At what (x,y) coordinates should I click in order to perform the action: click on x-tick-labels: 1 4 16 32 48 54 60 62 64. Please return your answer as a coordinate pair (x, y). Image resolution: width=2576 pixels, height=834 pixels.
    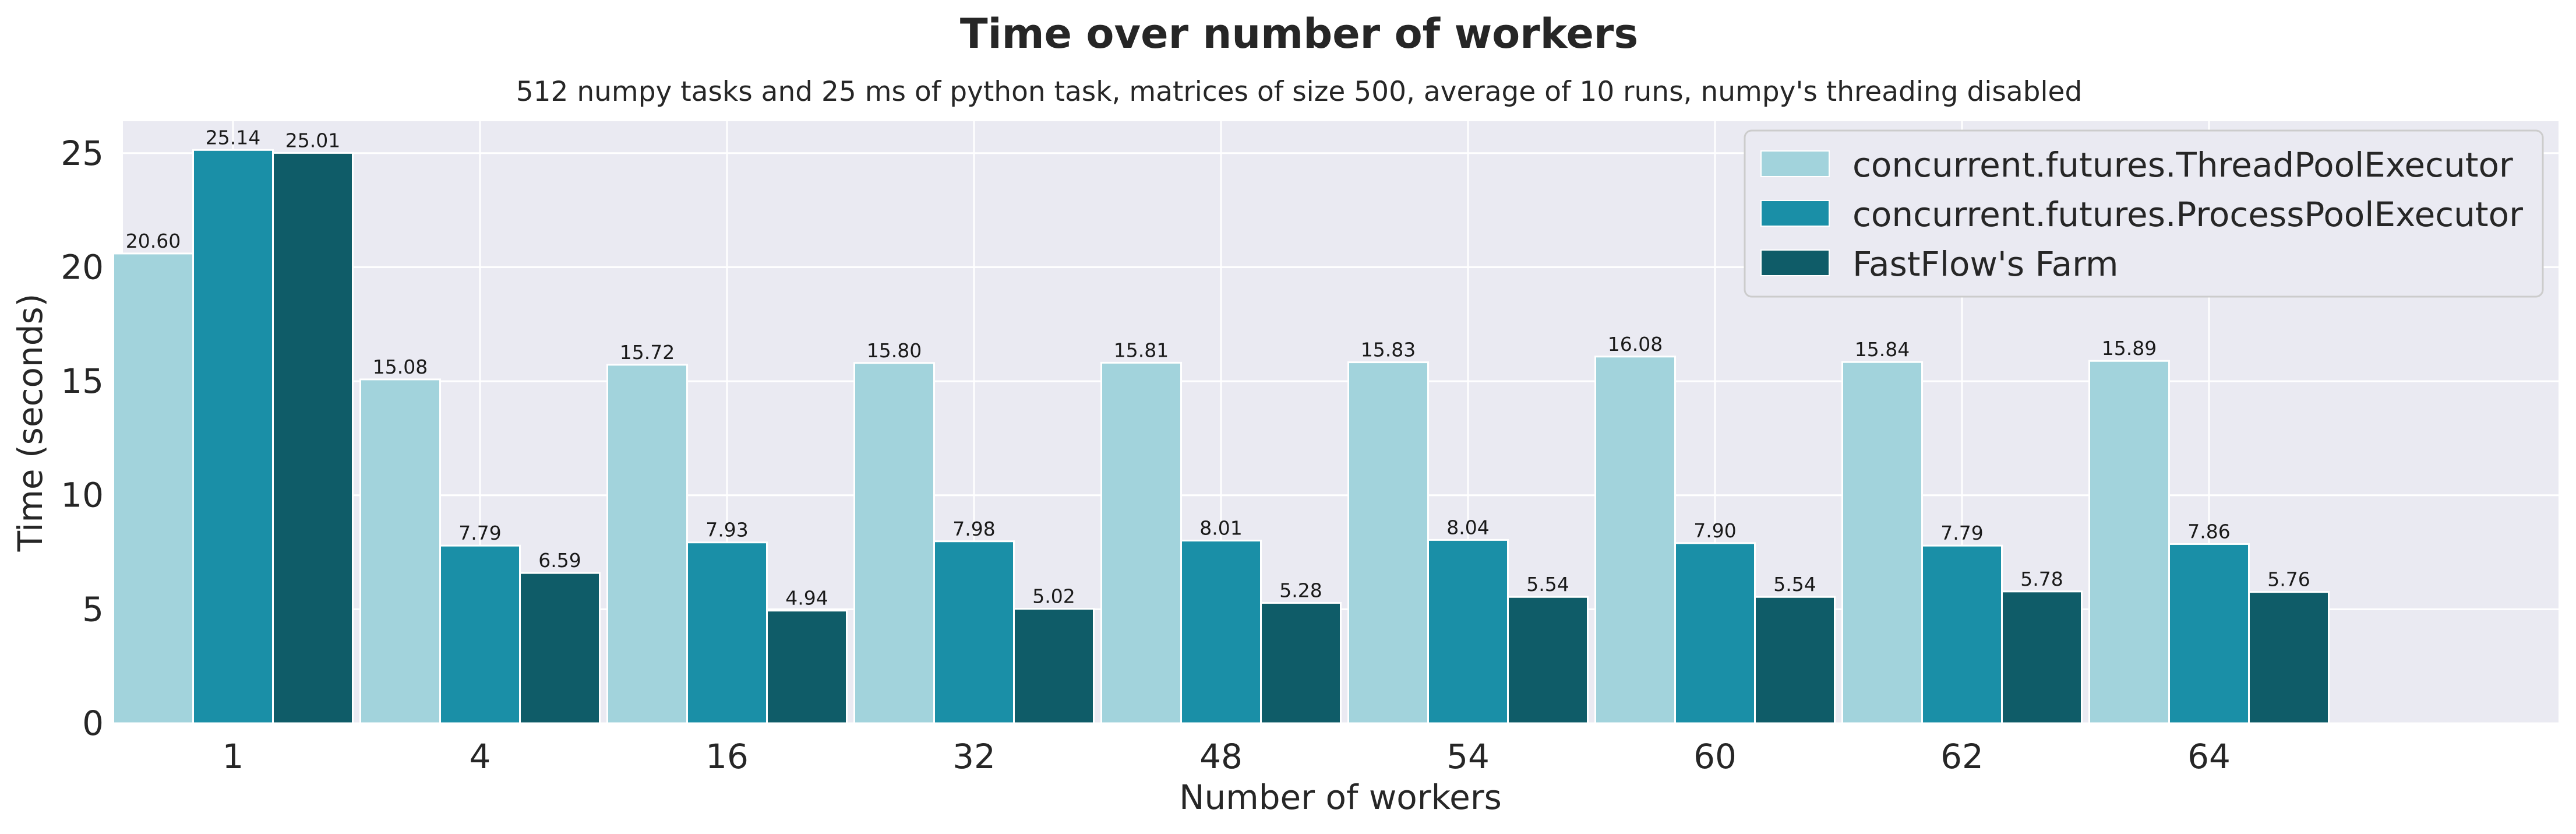
    Looking at the image, I should click on (1227, 756).